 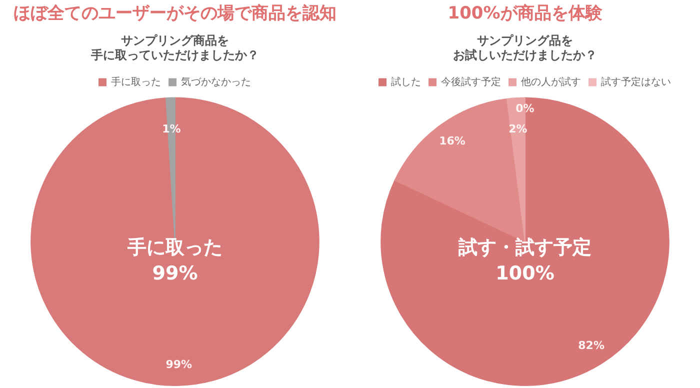 What do you see at coordinates (525, 55) in the screenshot?
I see `text: お試しいただけましたか？` at bounding box center [525, 55].